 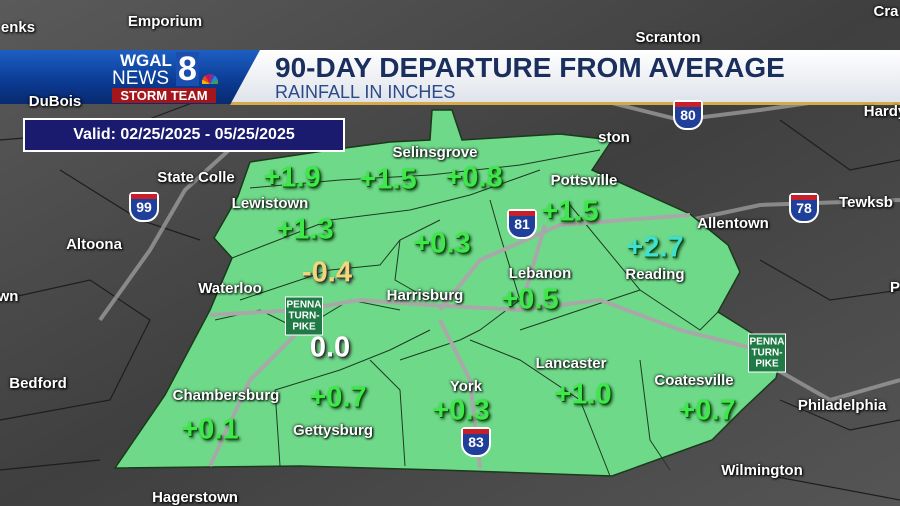 I want to click on city-label: Philadelphia, so click(x=842, y=405).